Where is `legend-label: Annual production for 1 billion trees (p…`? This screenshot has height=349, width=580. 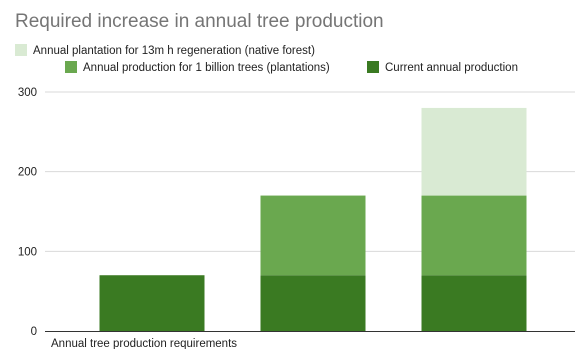 legend-label: Annual production for 1 billion trees (p… is located at coordinates (206, 68).